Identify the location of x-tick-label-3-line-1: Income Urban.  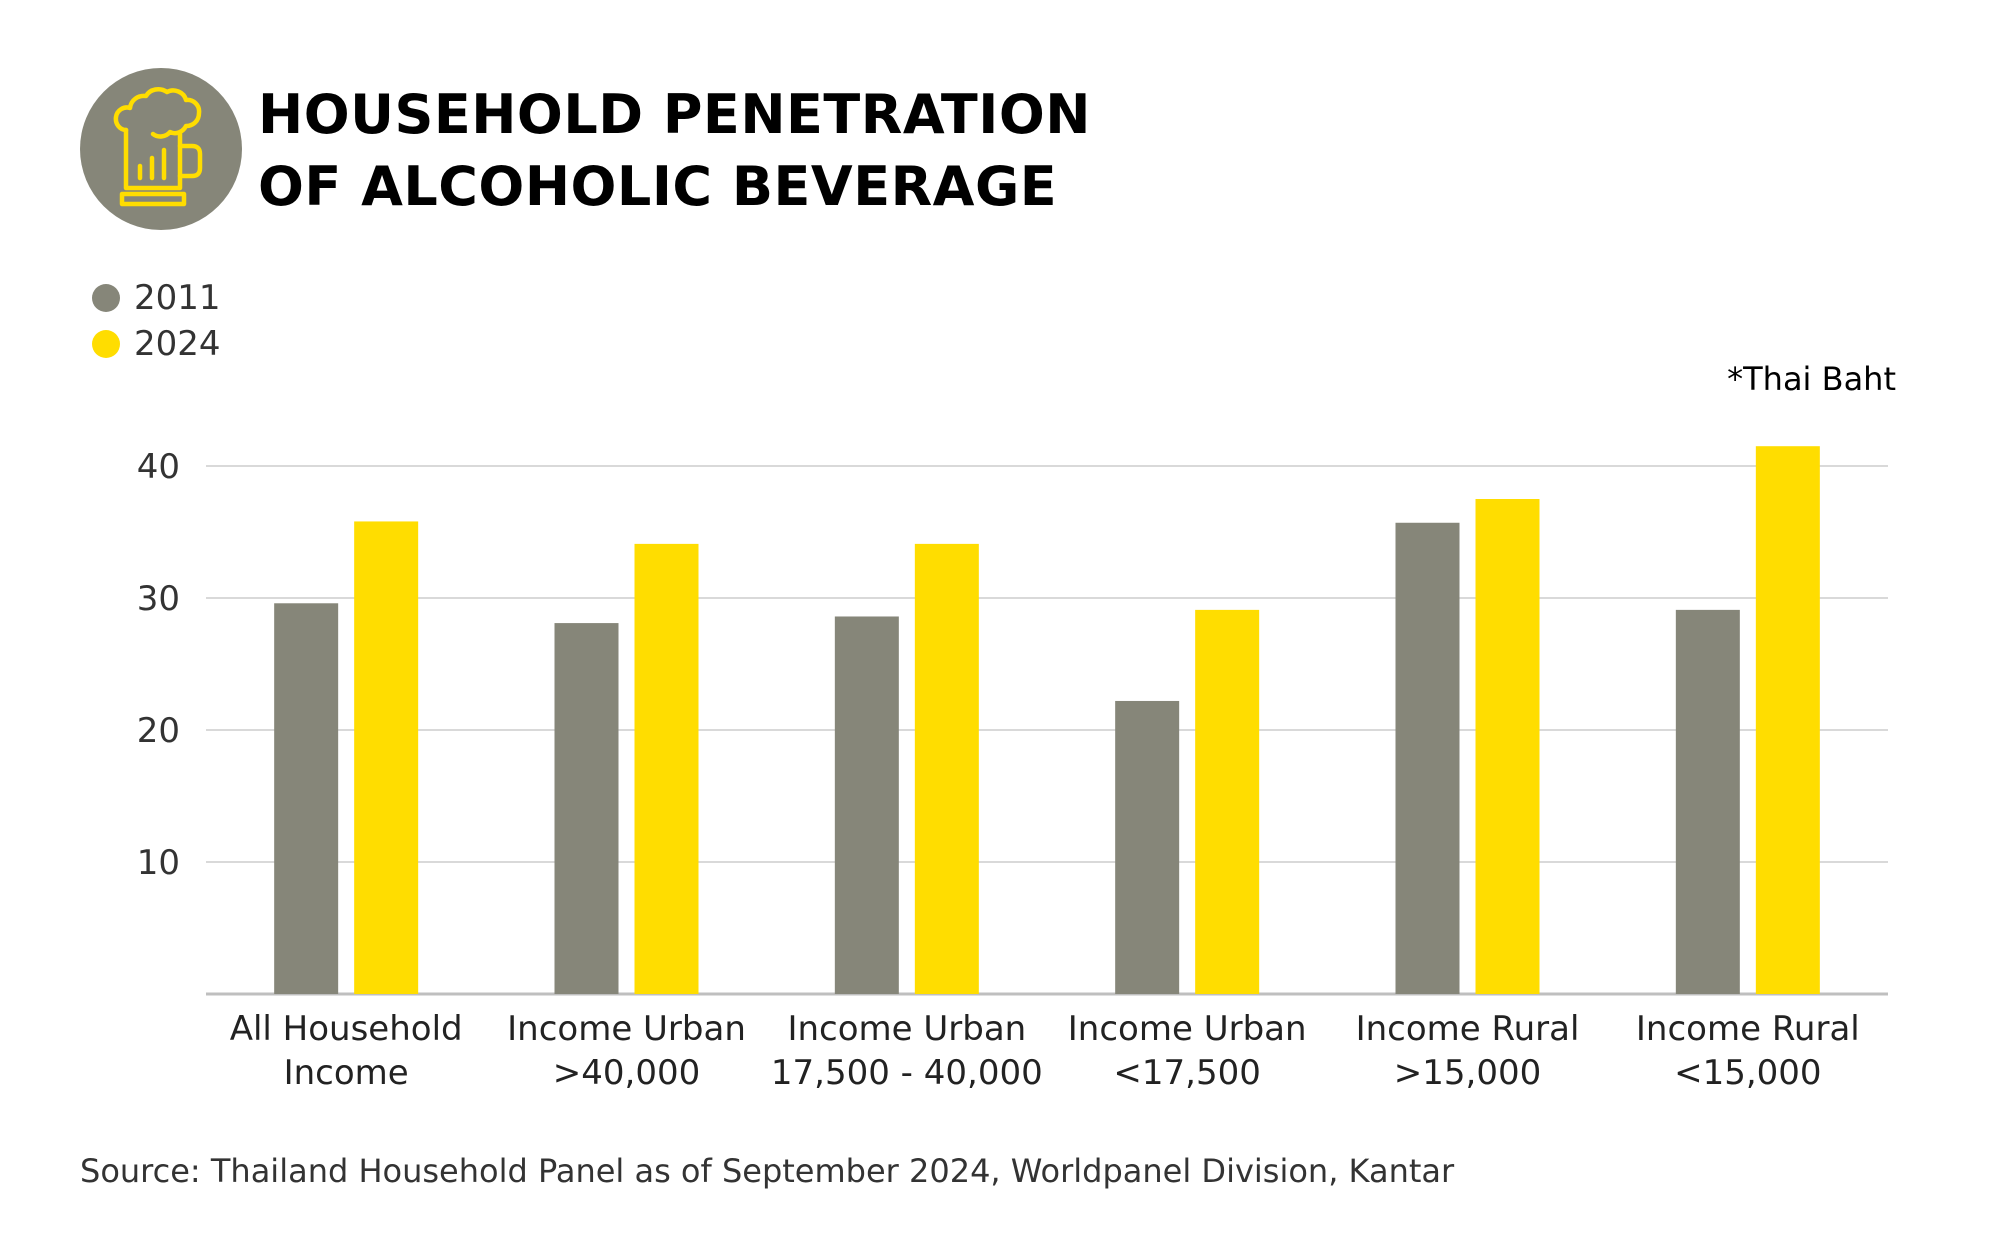
(906, 1029).